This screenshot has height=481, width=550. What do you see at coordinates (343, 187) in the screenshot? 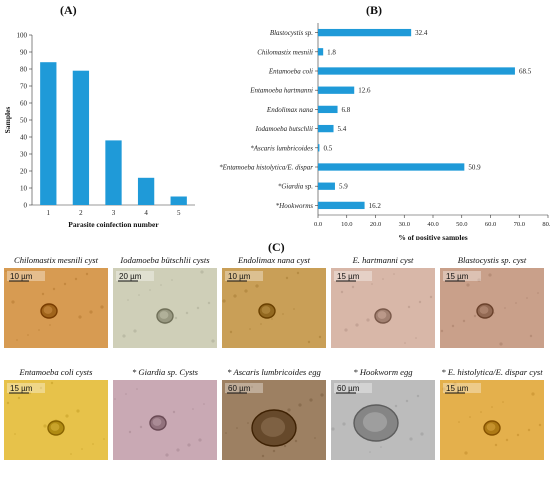
I see `data-label: 5.9` at bounding box center [343, 187].